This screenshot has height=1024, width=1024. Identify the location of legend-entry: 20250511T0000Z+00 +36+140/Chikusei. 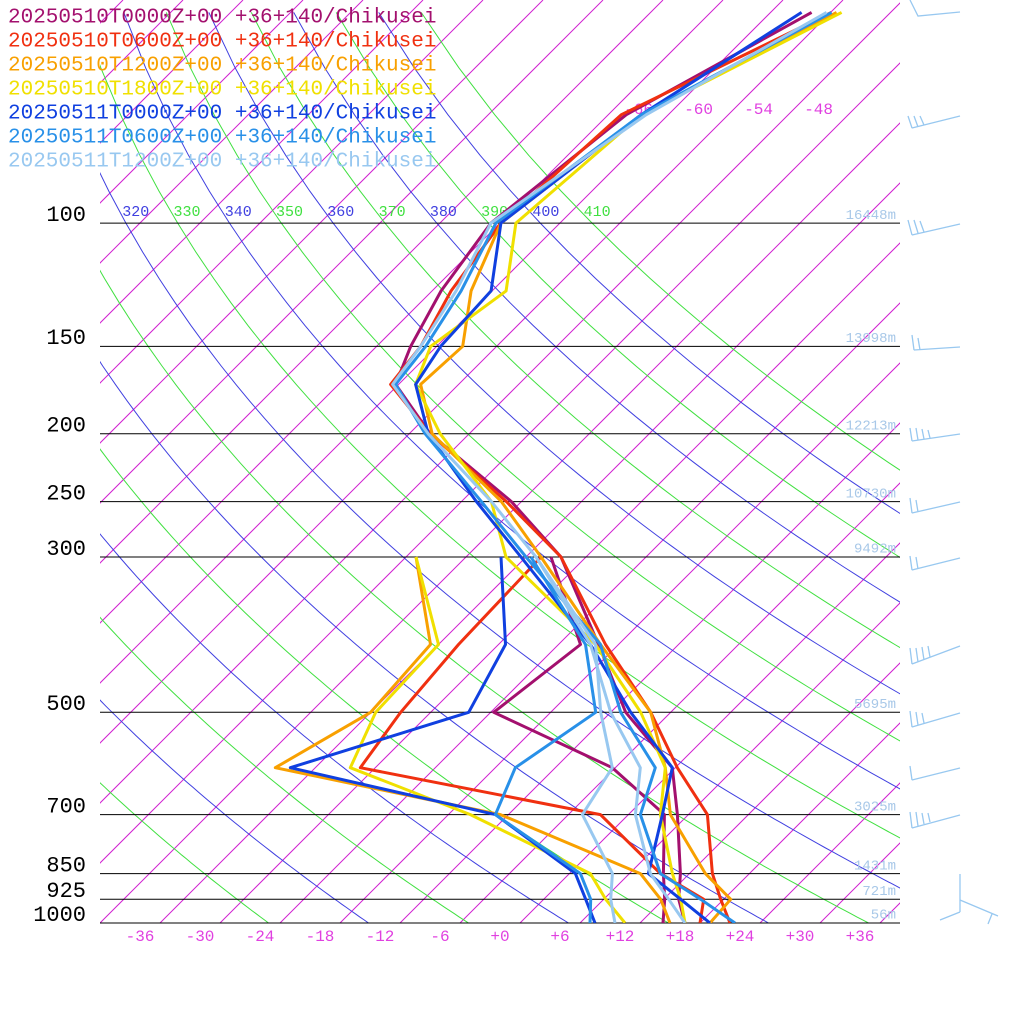
(222, 114).